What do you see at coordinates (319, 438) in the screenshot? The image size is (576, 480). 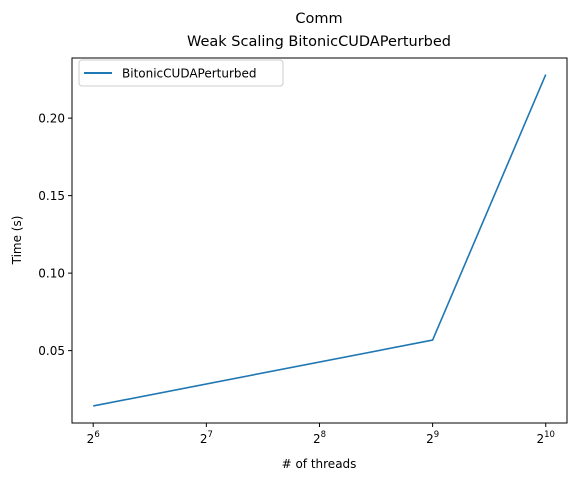 I see `x-tick-label-2: 28` at bounding box center [319, 438].